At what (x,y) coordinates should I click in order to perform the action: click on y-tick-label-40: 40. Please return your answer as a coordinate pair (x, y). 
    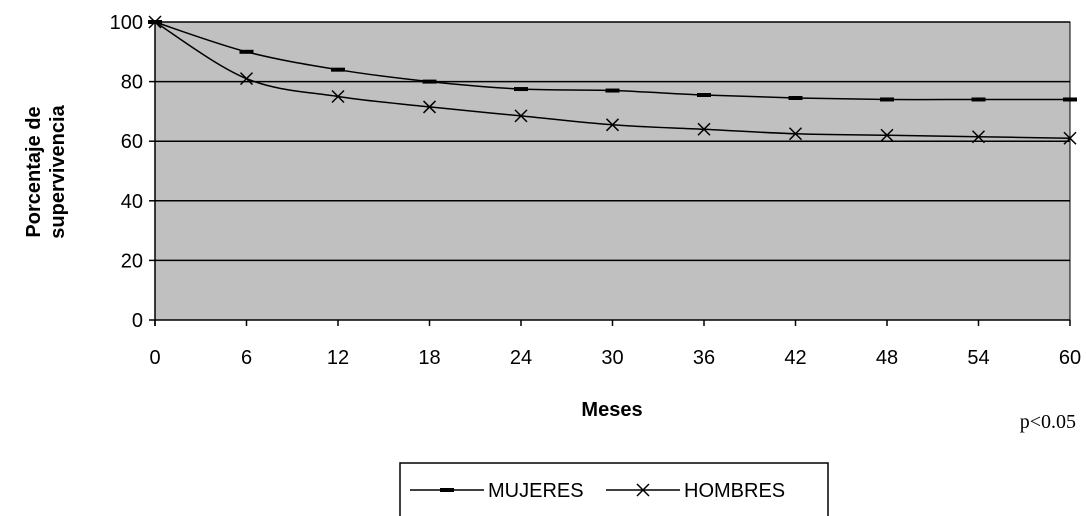
    Looking at the image, I should click on (132, 202).